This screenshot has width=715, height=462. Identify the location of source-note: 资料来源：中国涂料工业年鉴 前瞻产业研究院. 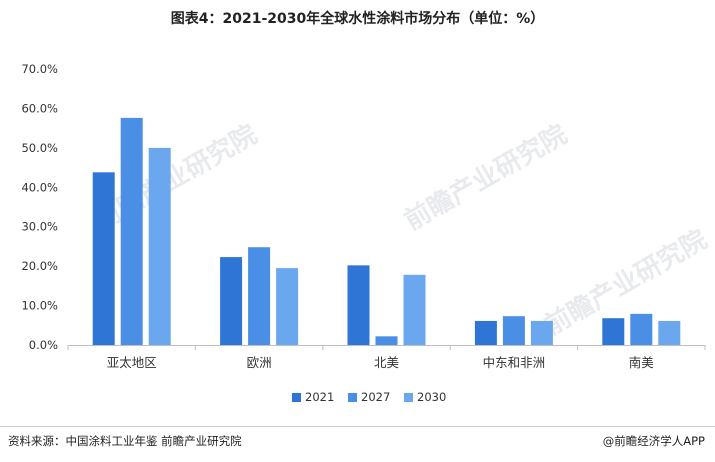
(125, 441).